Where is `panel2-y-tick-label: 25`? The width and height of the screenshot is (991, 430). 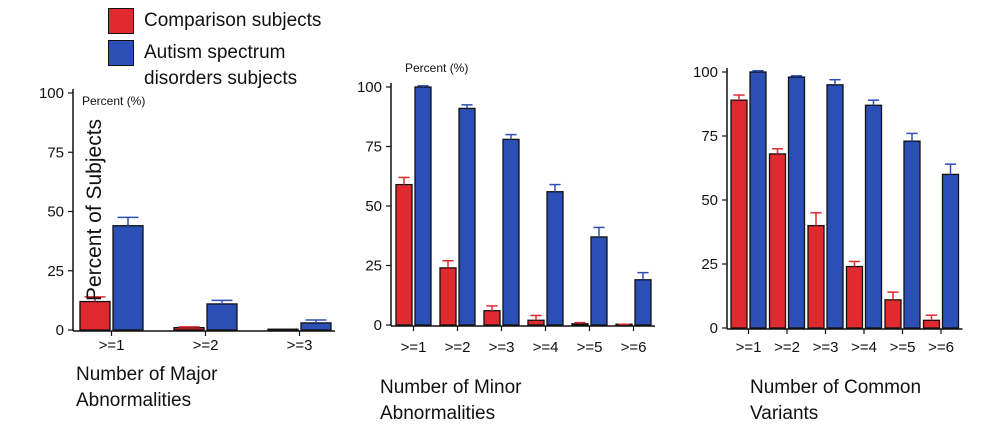 panel2-y-tick-label: 25 is located at coordinates (373, 266).